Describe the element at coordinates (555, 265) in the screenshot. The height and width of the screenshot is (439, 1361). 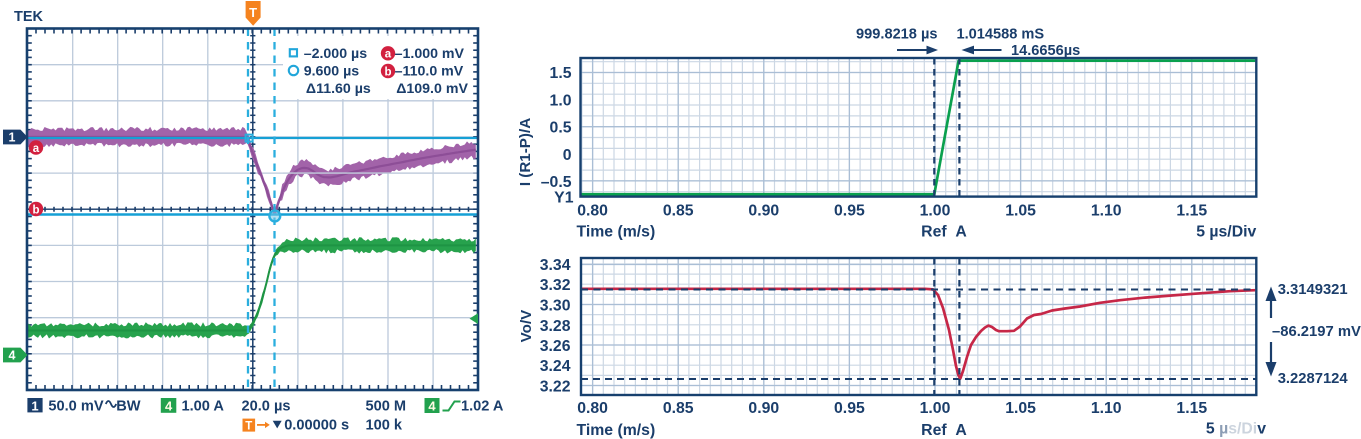
I see `svg-text: 3.34` at that location.